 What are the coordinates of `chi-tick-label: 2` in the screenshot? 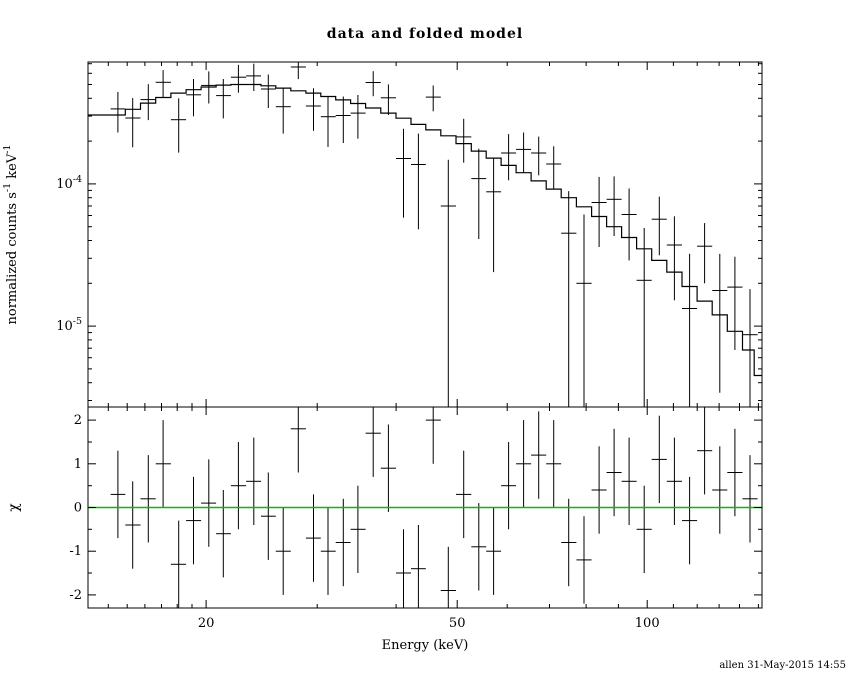 It's located at (78, 420).